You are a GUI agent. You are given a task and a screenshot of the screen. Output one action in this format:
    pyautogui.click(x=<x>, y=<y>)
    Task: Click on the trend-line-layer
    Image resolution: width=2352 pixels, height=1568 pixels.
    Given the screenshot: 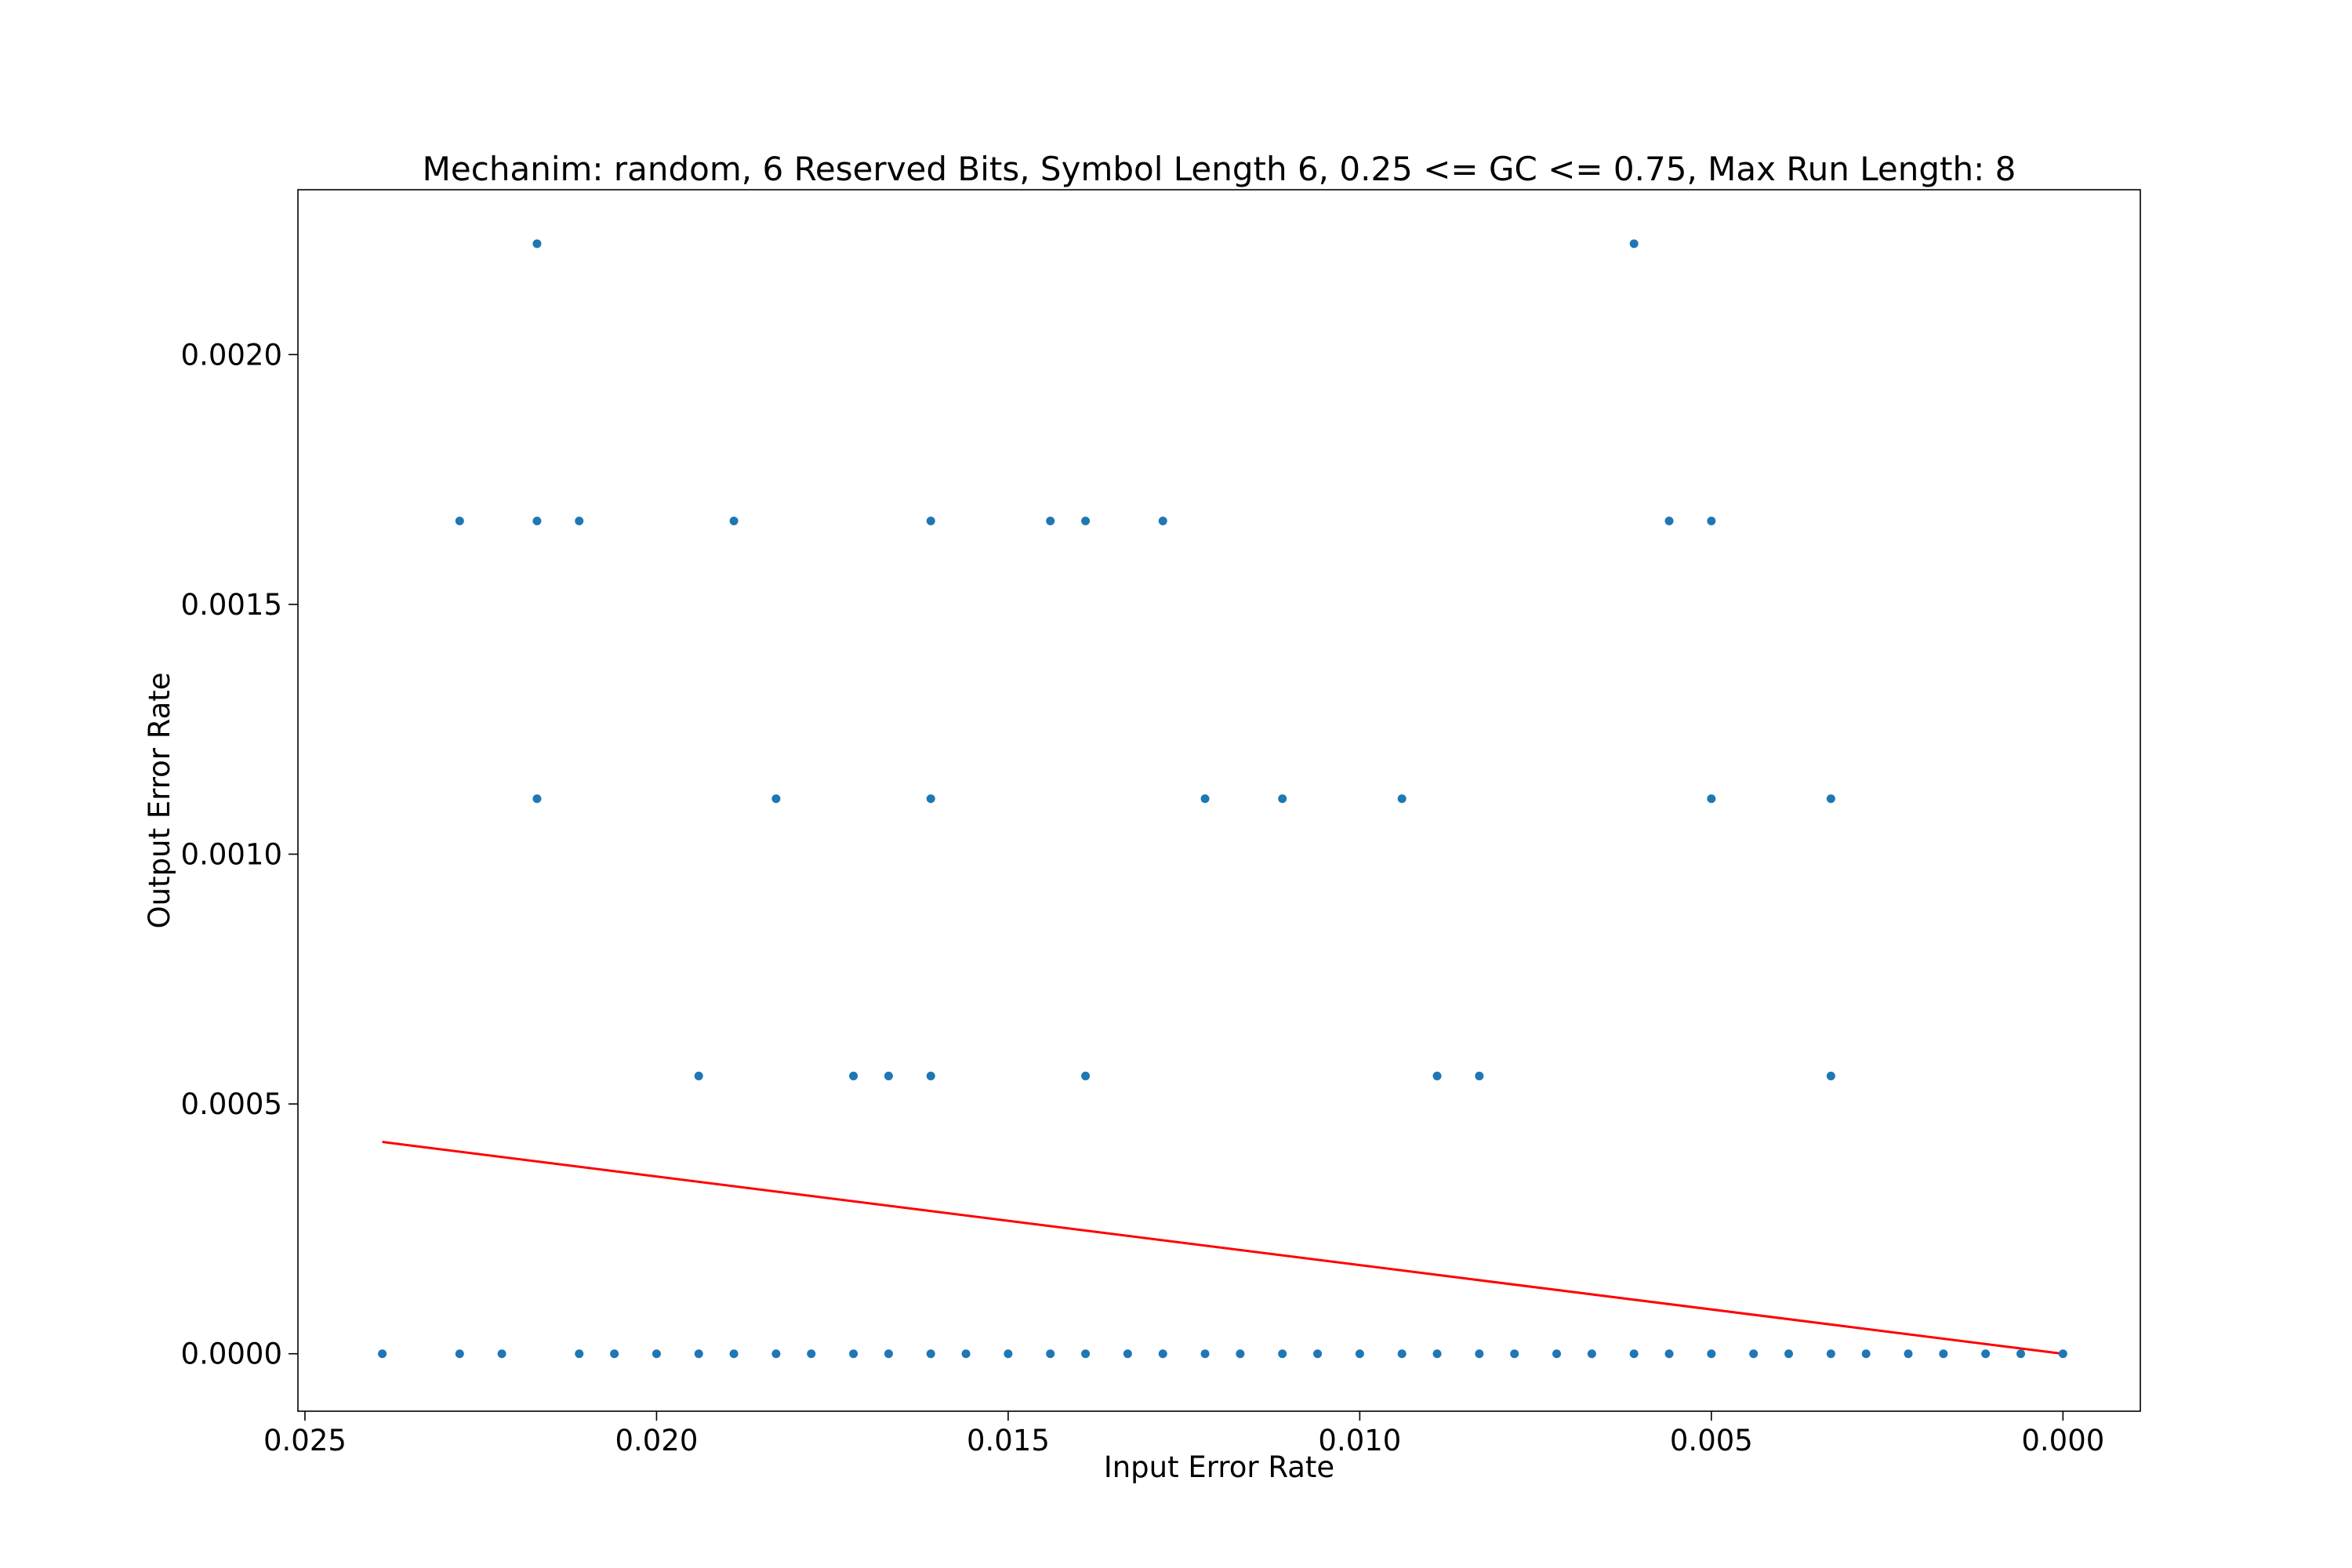 What is the action you would take?
    pyautogui.click(x=1222, y=1248)
    